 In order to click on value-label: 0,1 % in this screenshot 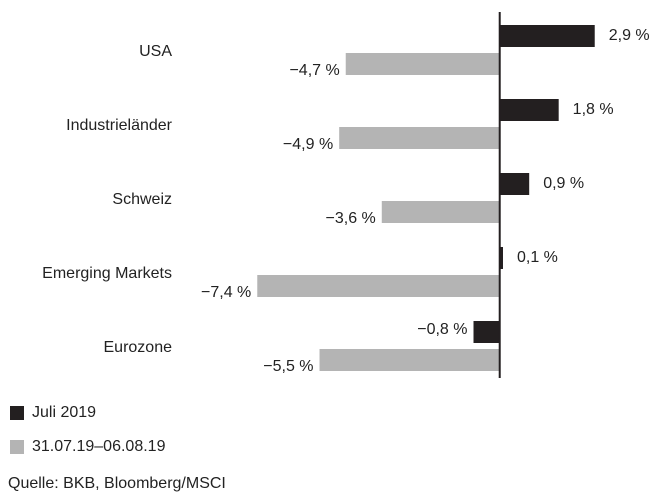, I will do `click(537, 257)`.